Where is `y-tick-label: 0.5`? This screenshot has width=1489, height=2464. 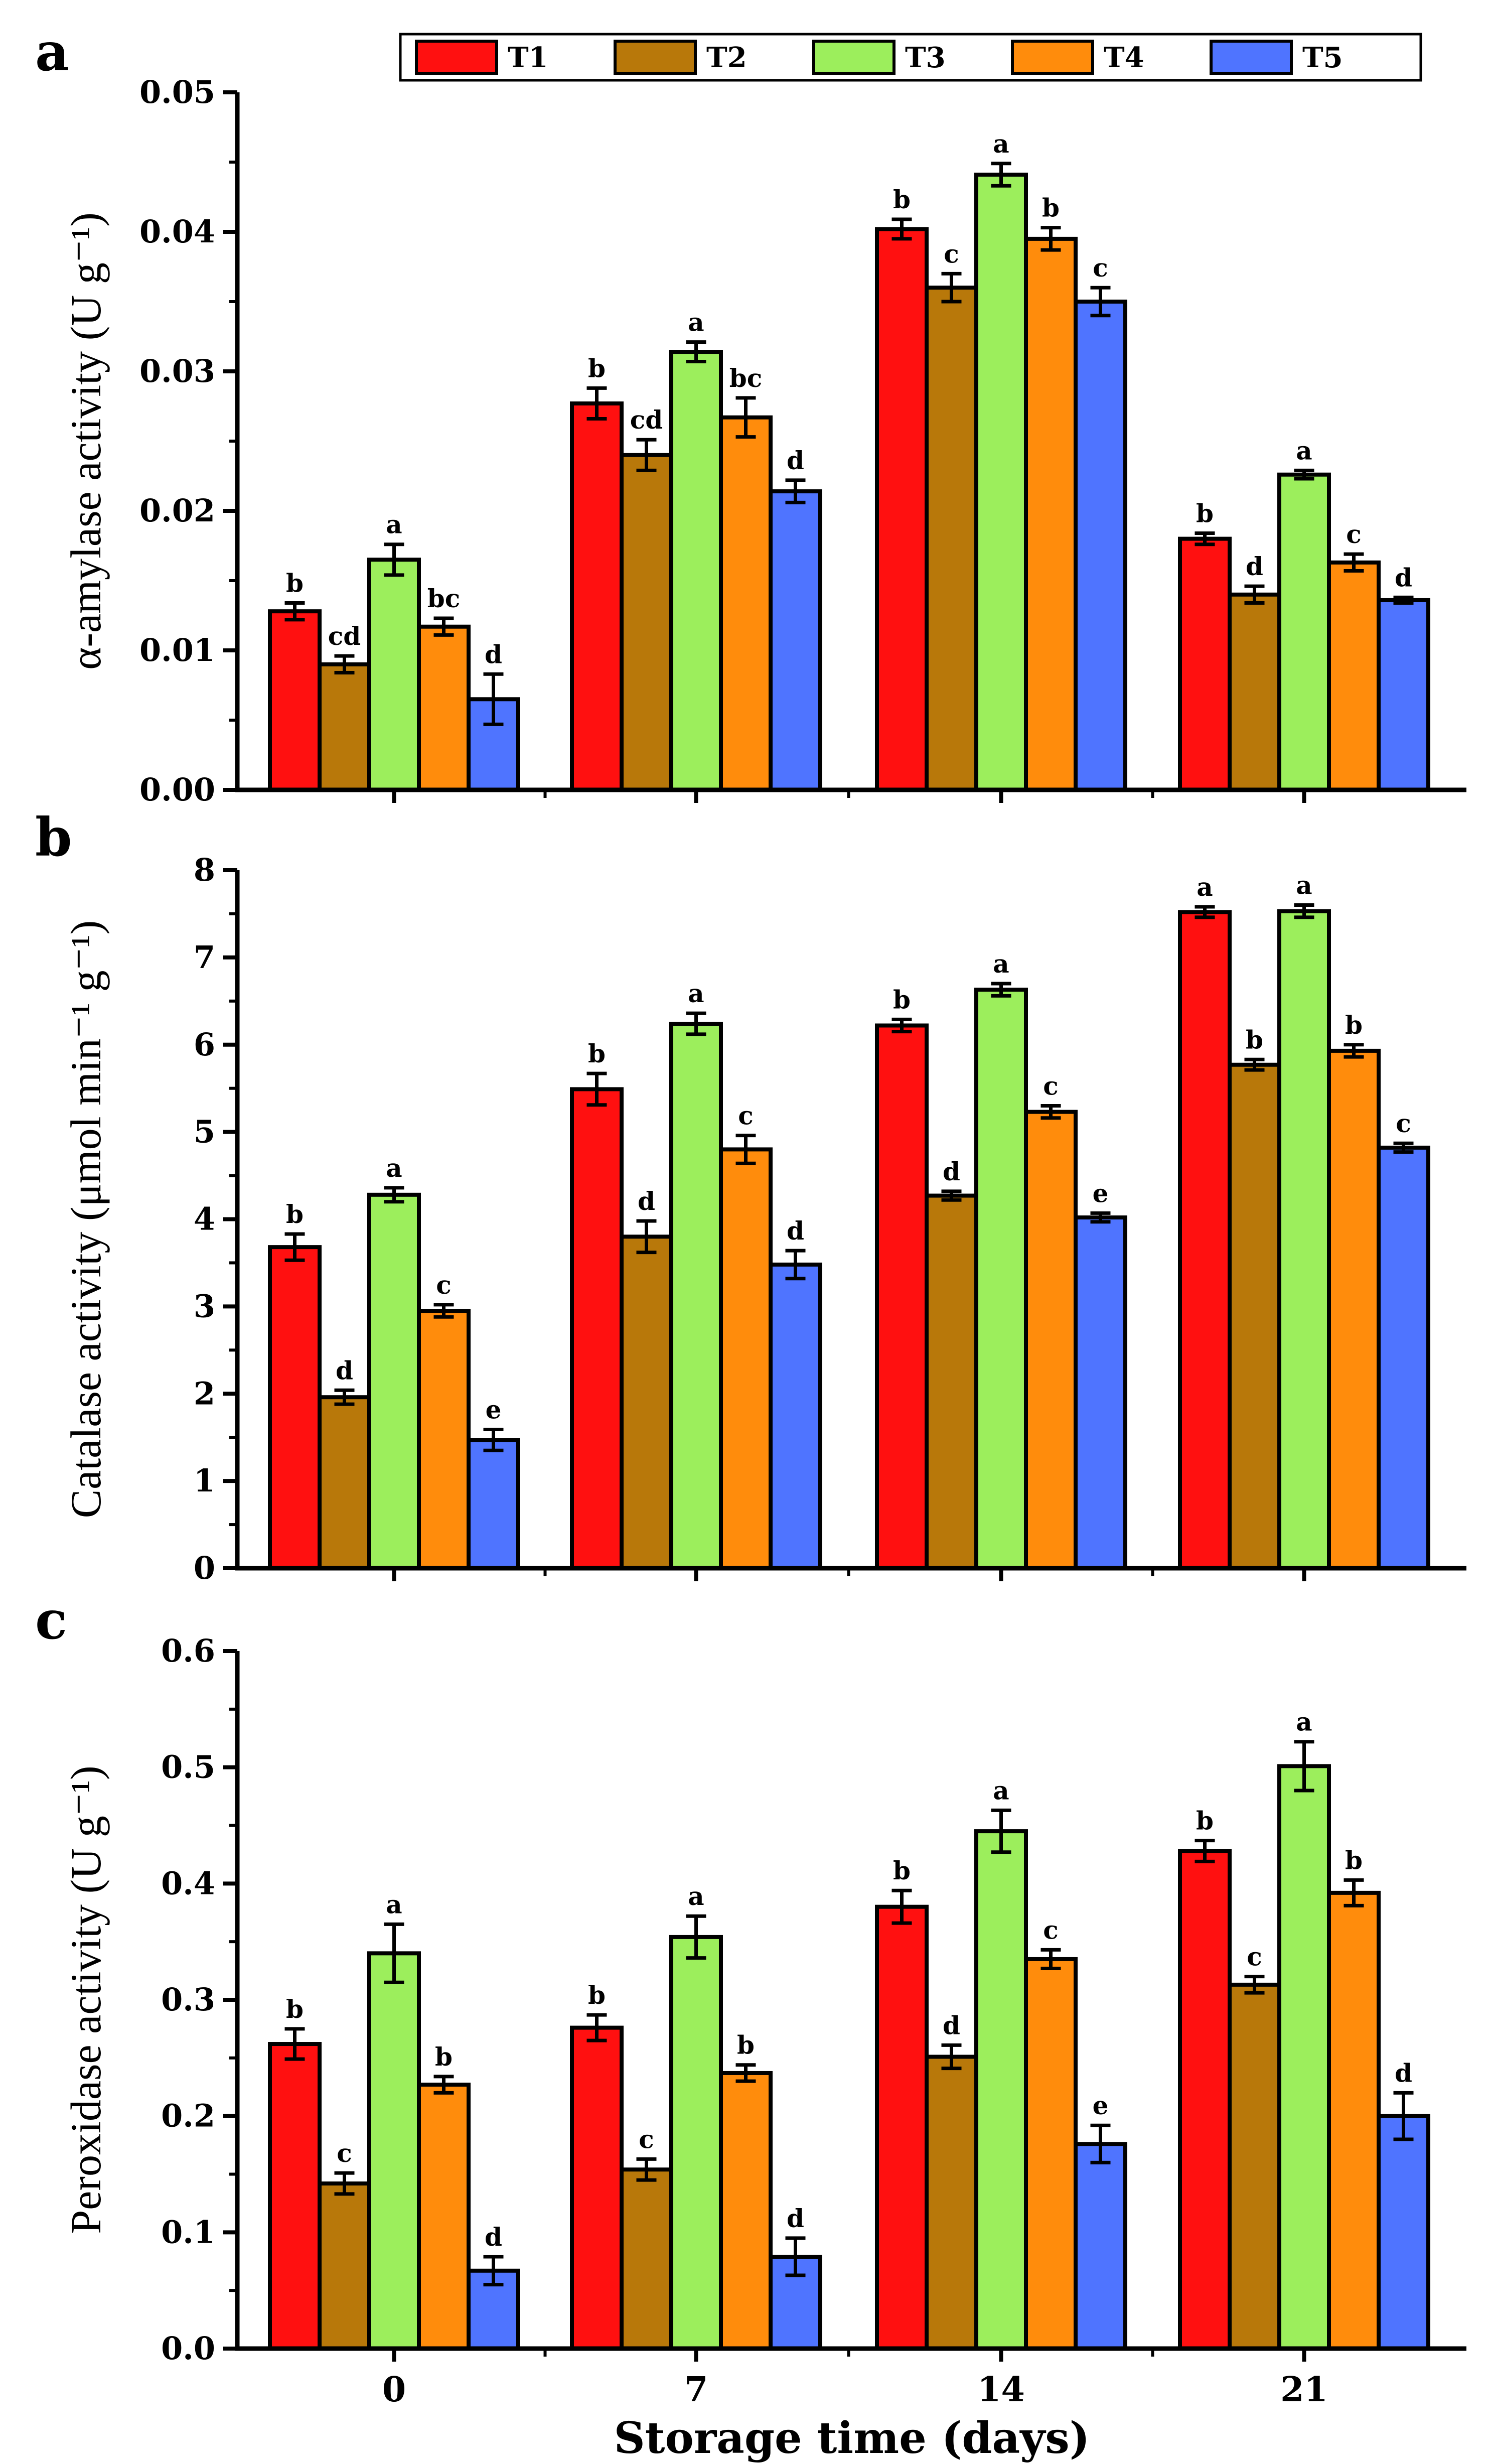 y-tick-label: 0.5 is located at coordinates (188, 1767).